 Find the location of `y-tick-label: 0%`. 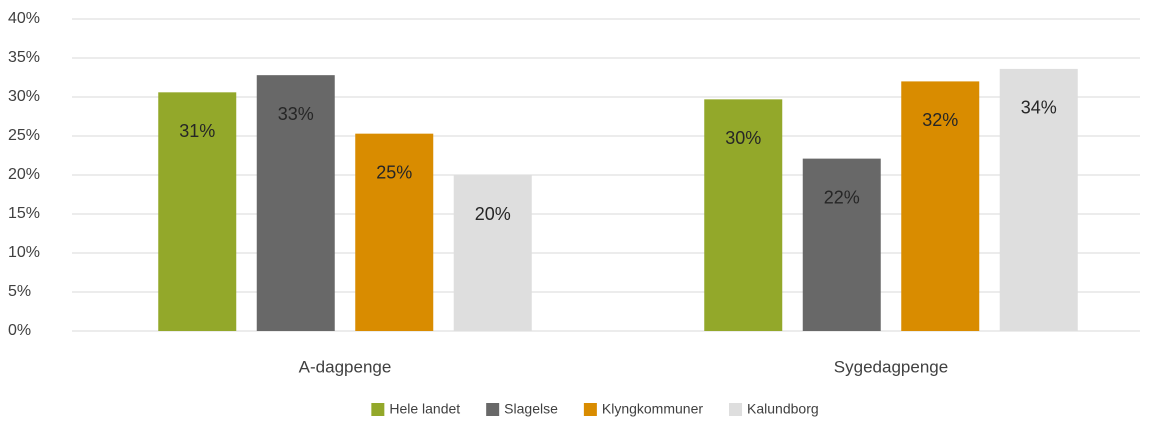

y-tick-label: 0% is located at coordinates (19, 330).